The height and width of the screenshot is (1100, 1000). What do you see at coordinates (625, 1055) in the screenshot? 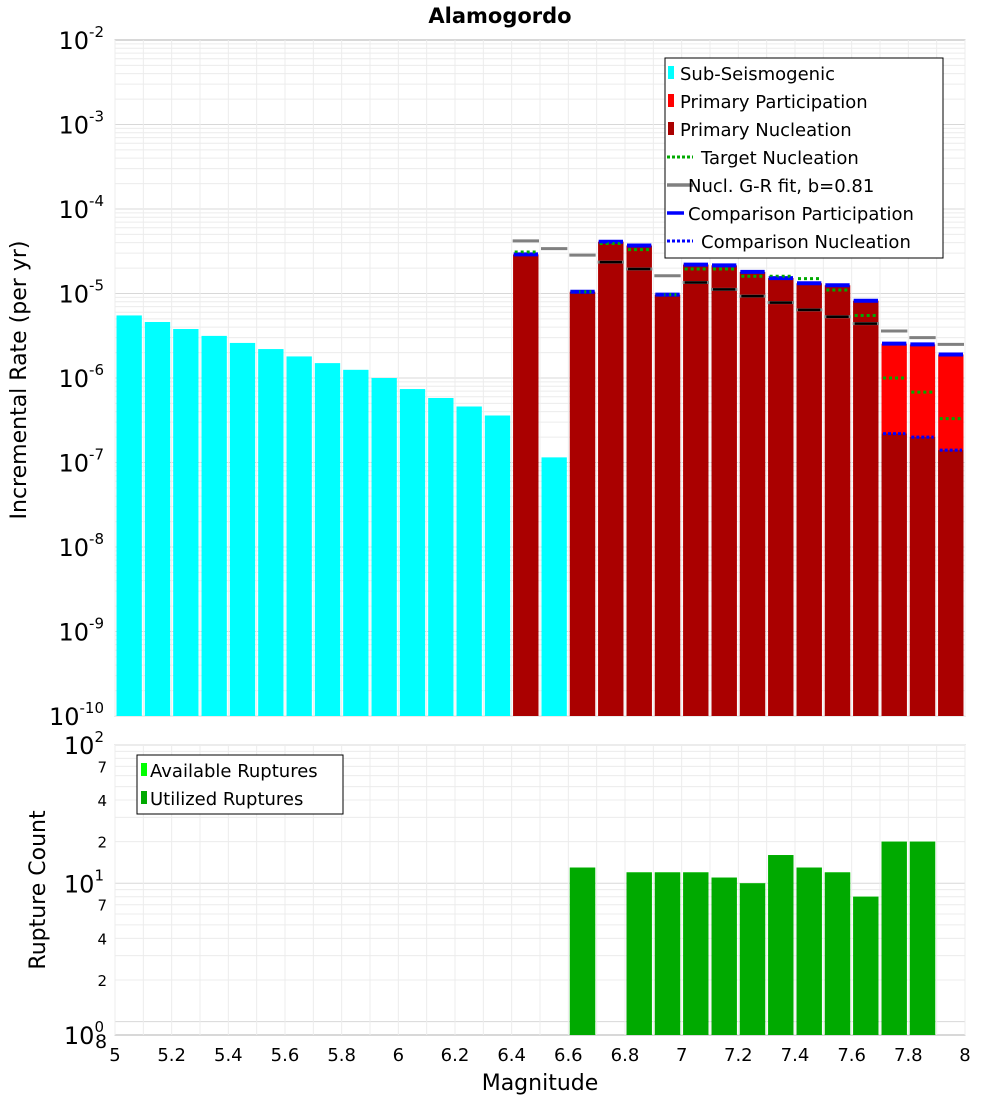
I see `x-tick-label: 6.8` at bounding box center [625, 1055].